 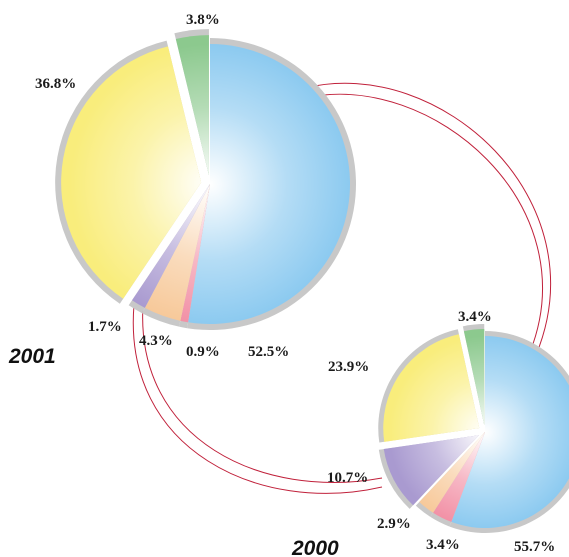 I want to click on pie-2000-slice-1-shine, so click(x=459, y=477).